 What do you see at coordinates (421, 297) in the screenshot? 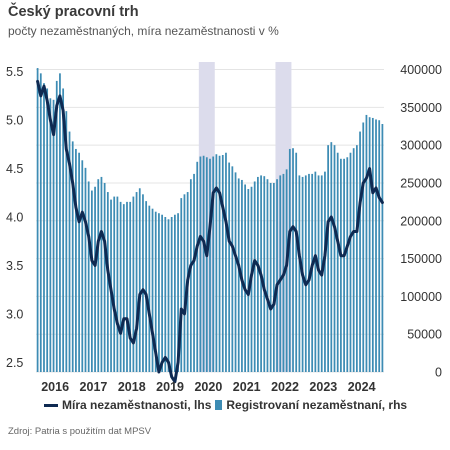
I see `right-tick-label: 100000` at bounding box center [421, 297].